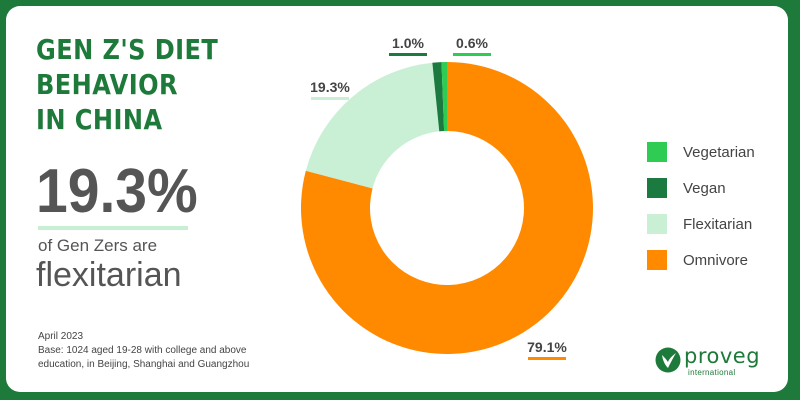  I want to click on data-label-underline-omnivore, so click(547, 358).